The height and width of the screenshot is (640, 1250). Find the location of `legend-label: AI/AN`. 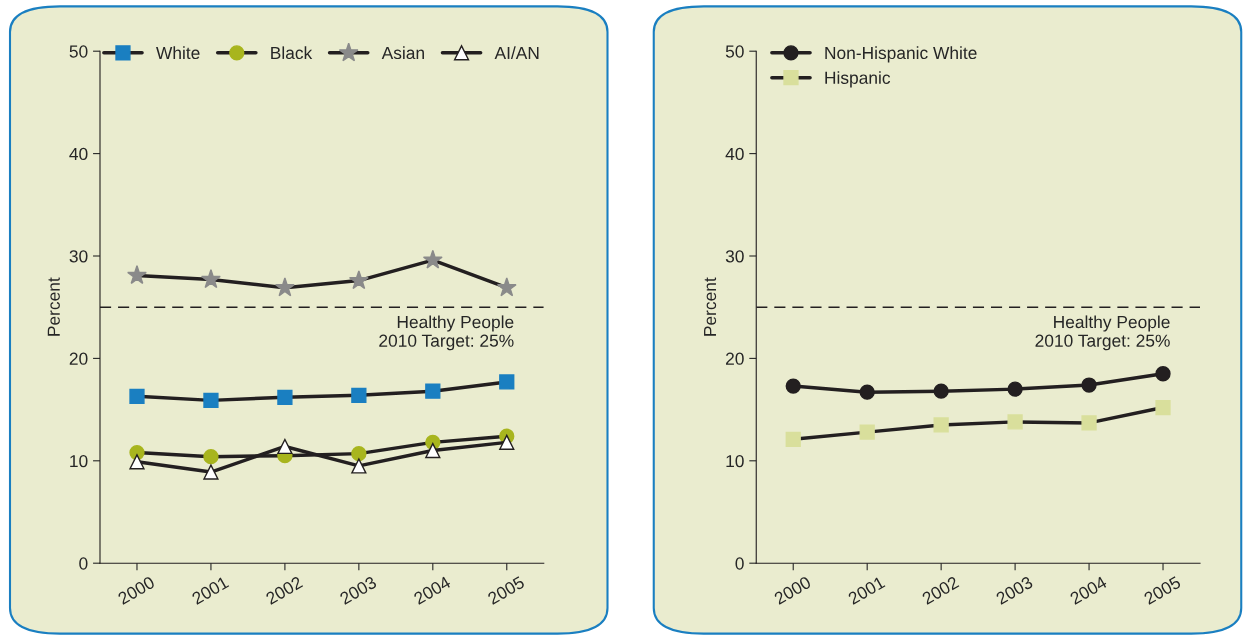

legend-label: AI/AN is located at coordinates (516, 53).